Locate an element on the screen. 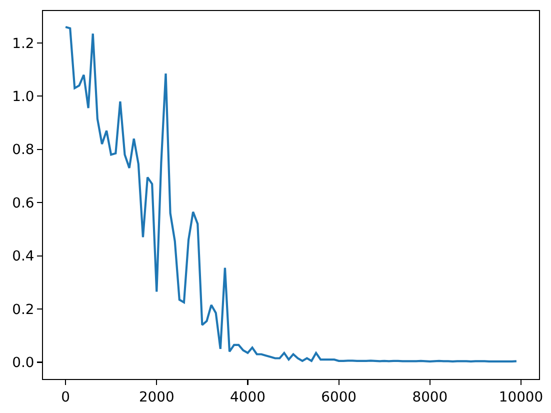 This screenshot has width=551, height=413. y-tick-label: 1.0 is located at coordinates (23, 97).